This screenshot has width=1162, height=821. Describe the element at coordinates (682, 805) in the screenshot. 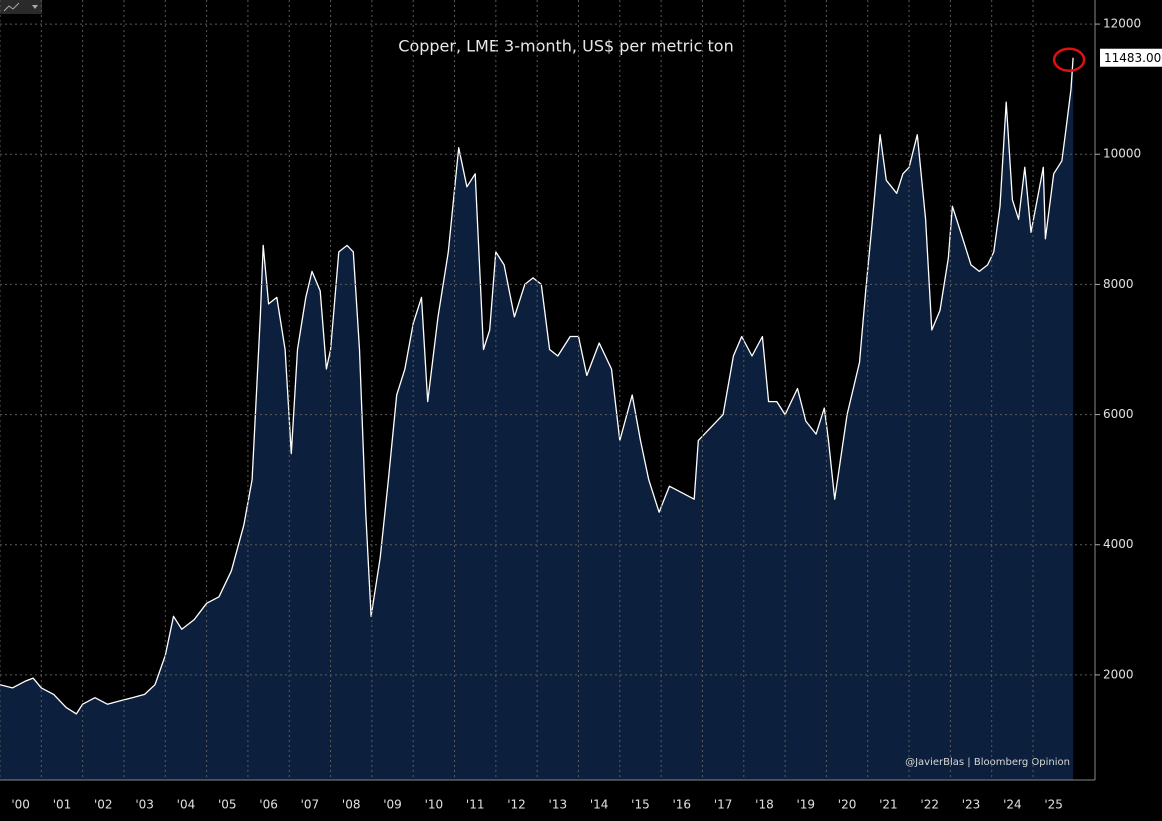

I see `x-tick-label: '16` at that location.